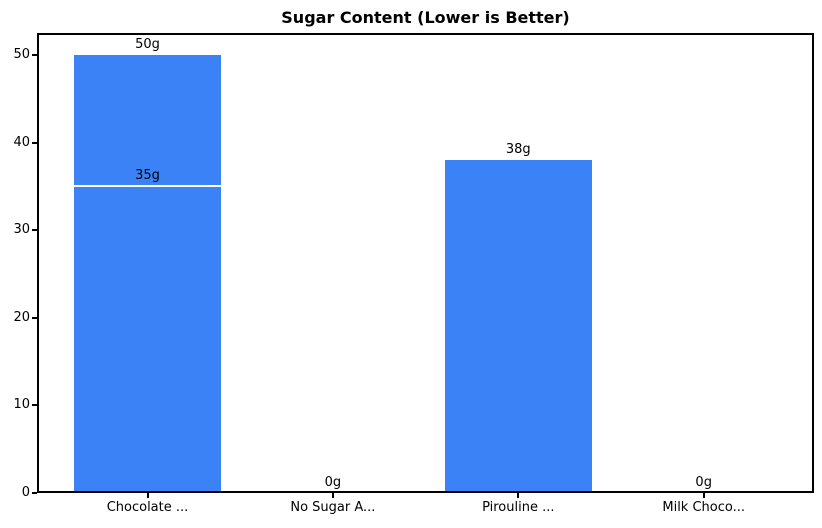  Describe the element at coordinates (21, 54) in the screenshot. I see `y-tick-label: 50` at that location.